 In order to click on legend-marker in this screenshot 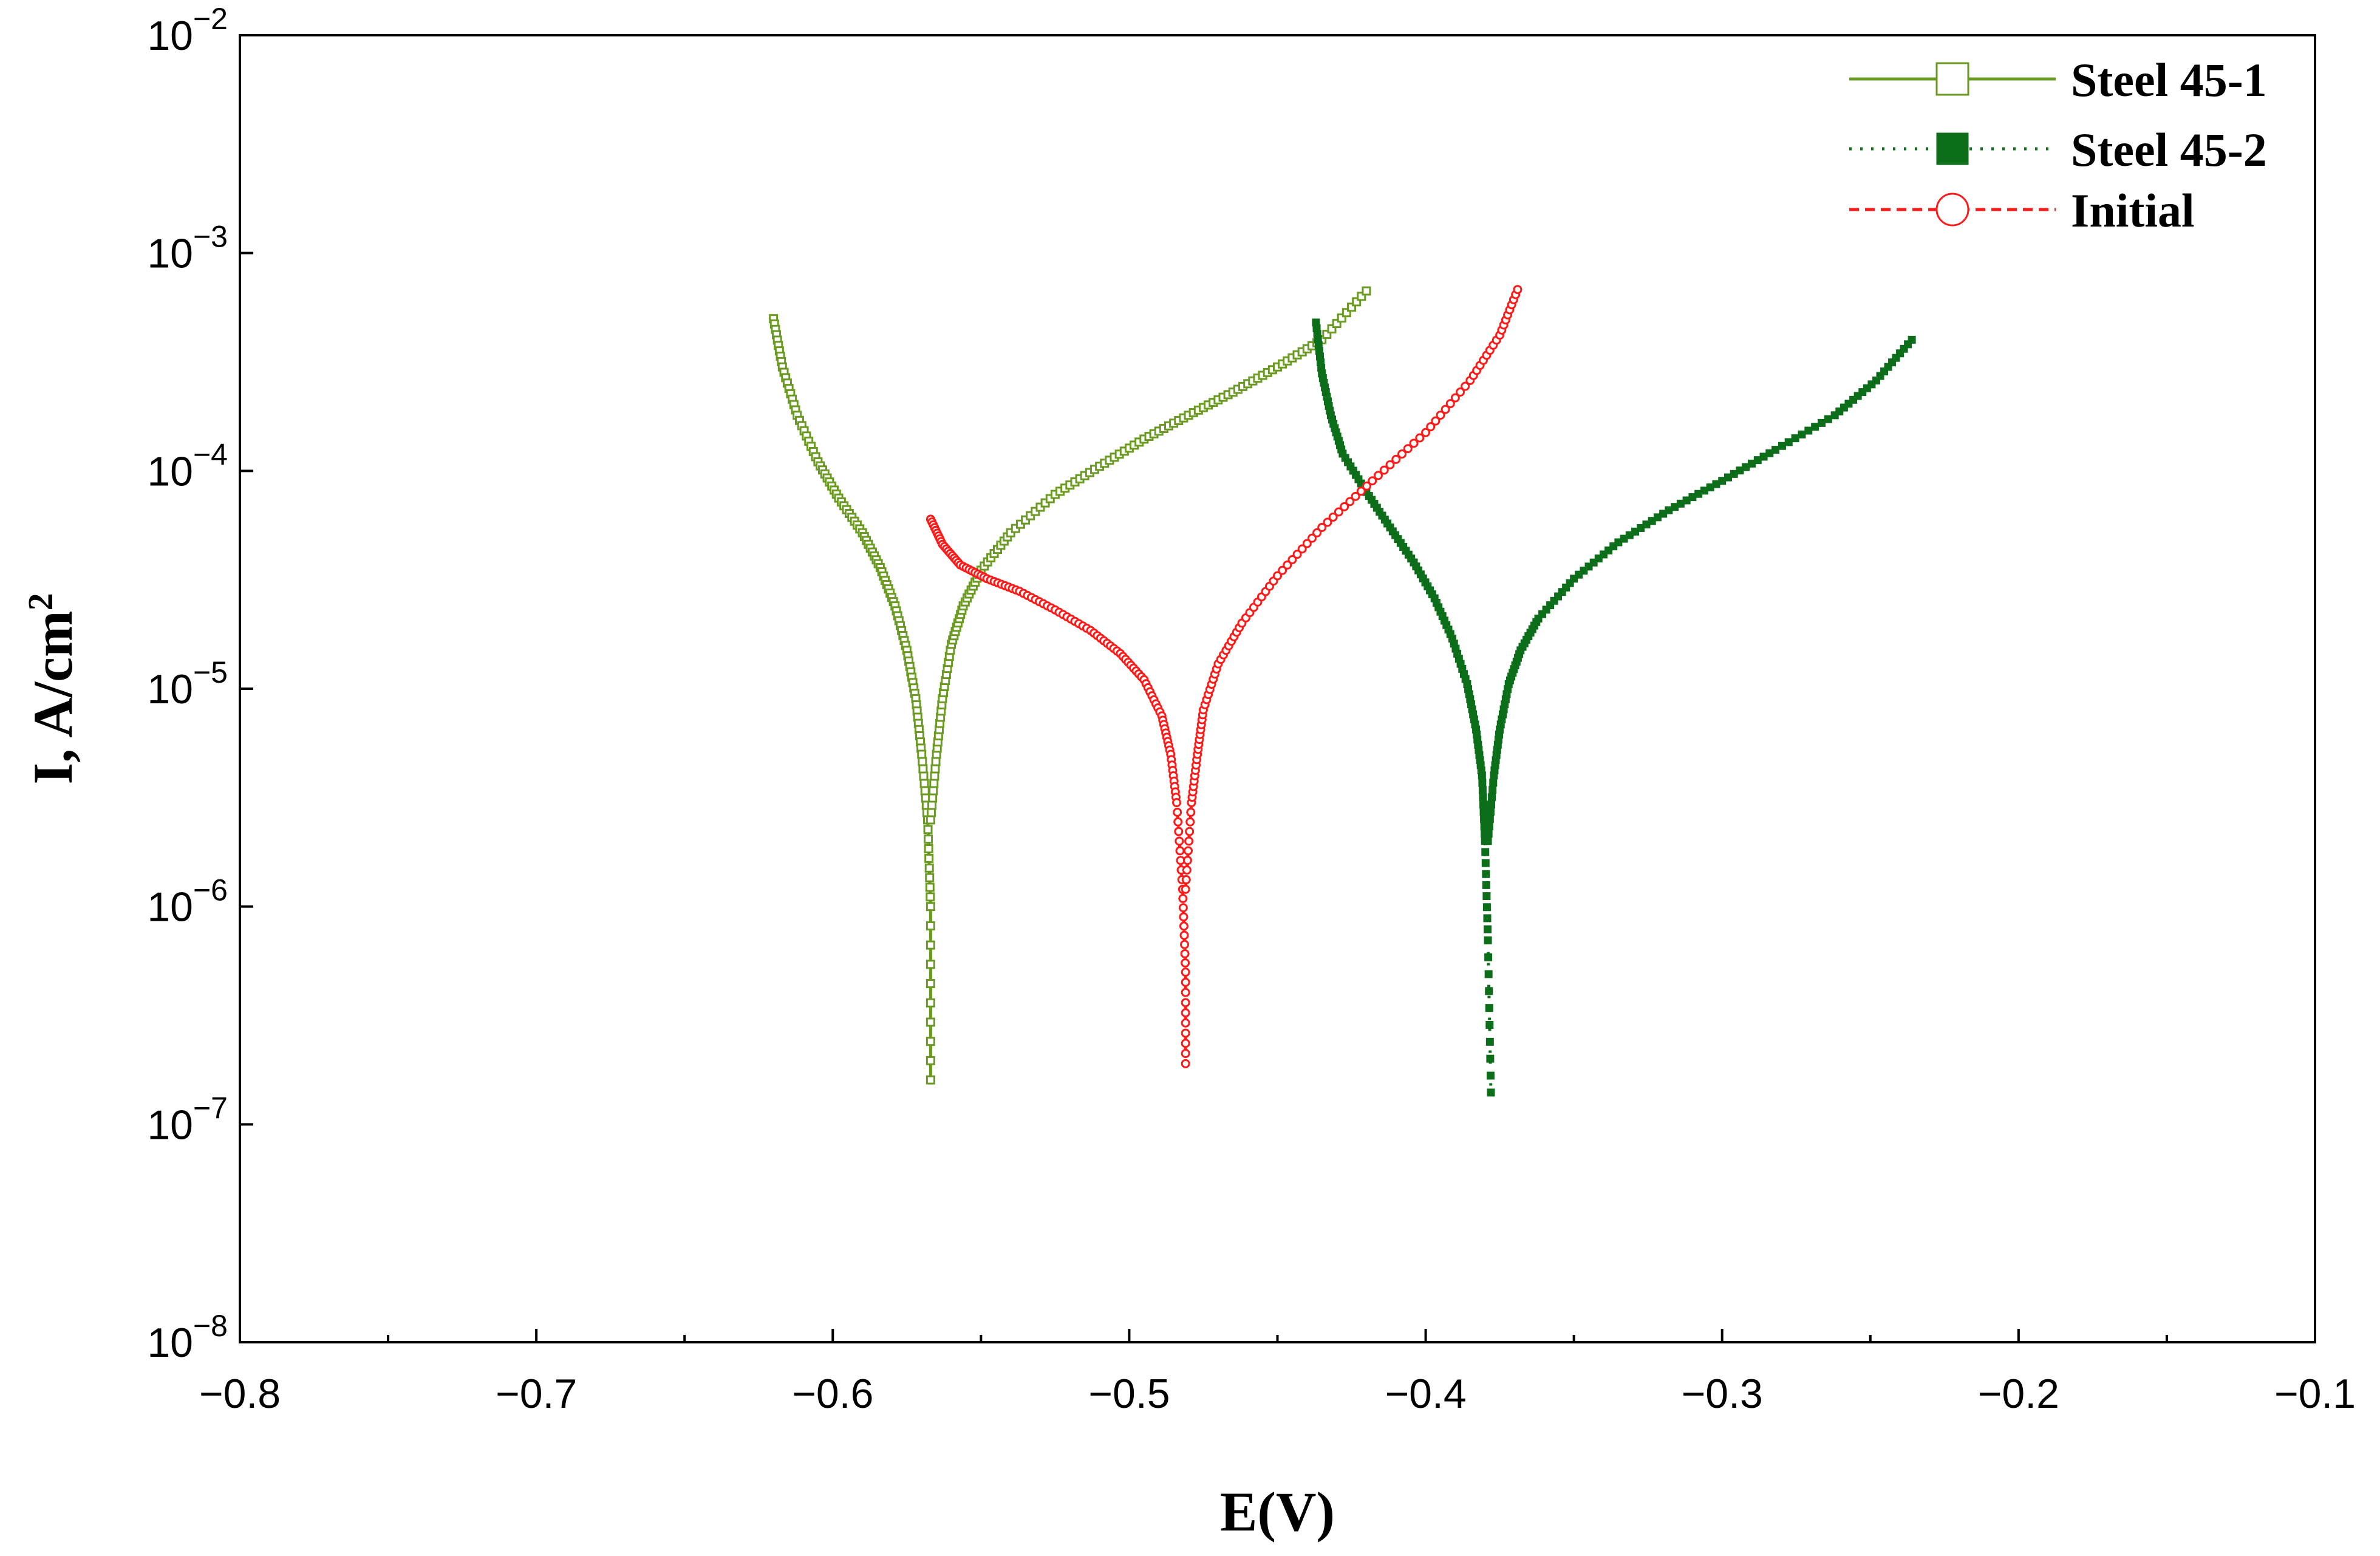, I will do `click(1952, 148)`.